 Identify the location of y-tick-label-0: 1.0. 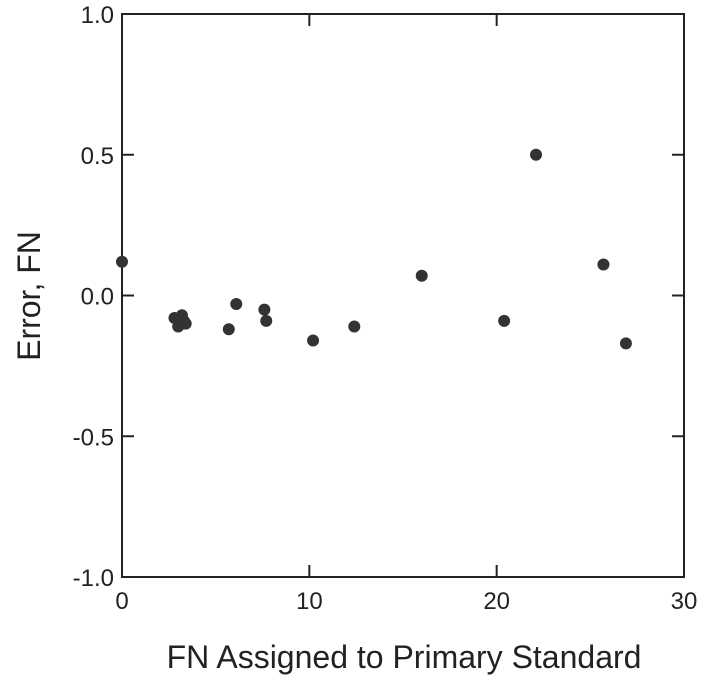
(97, 15).